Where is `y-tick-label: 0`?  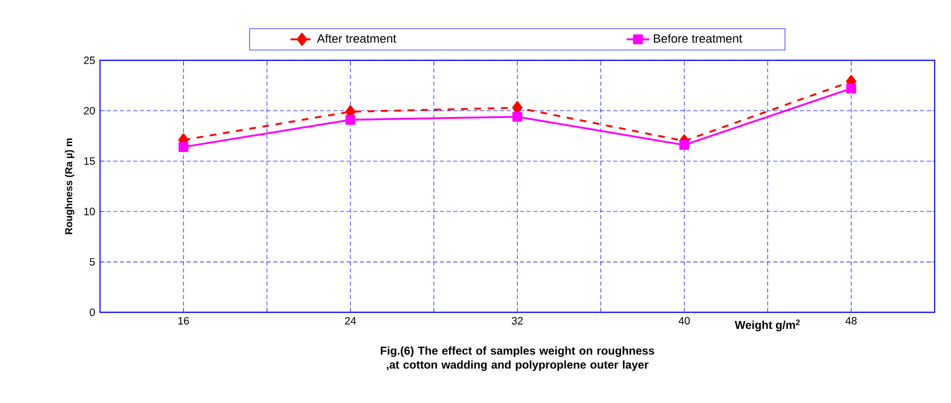
y-tick-label: 0 is located at coordinates (92, 312).